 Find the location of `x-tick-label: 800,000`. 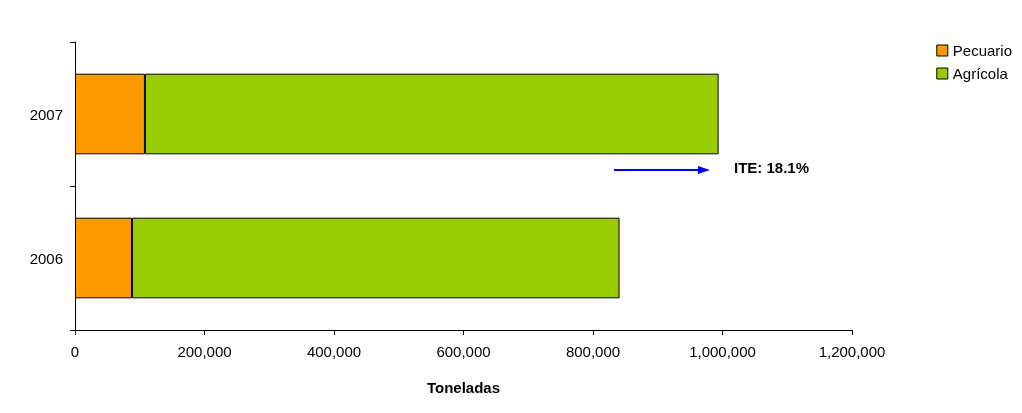

x-tick-label: 800,000 is located at coordinates (593, 351).